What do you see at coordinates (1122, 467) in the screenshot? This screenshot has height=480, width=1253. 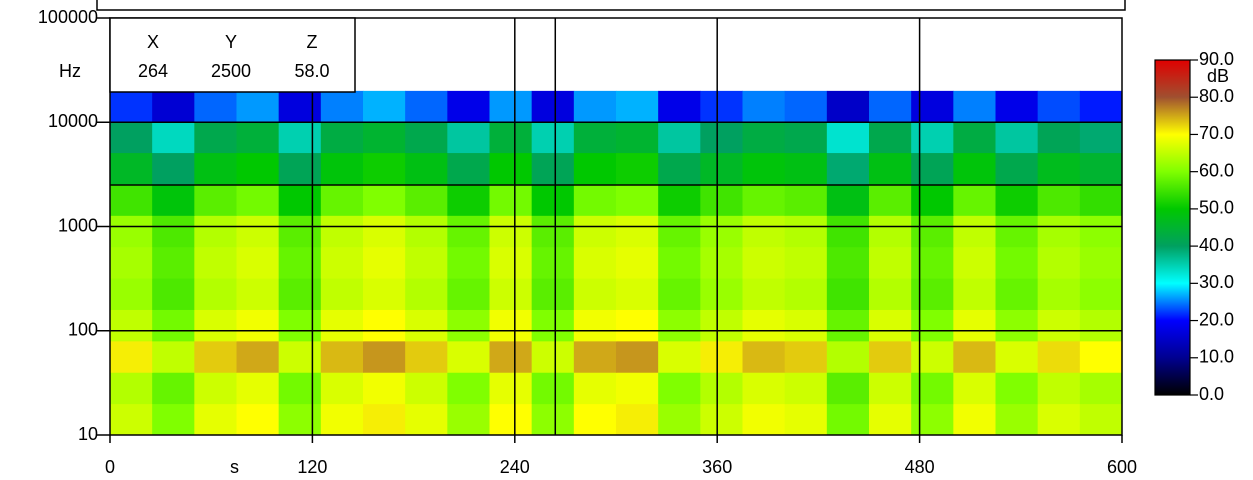 I see `x-tick-label: 600` at bounding box center [1122, 467].